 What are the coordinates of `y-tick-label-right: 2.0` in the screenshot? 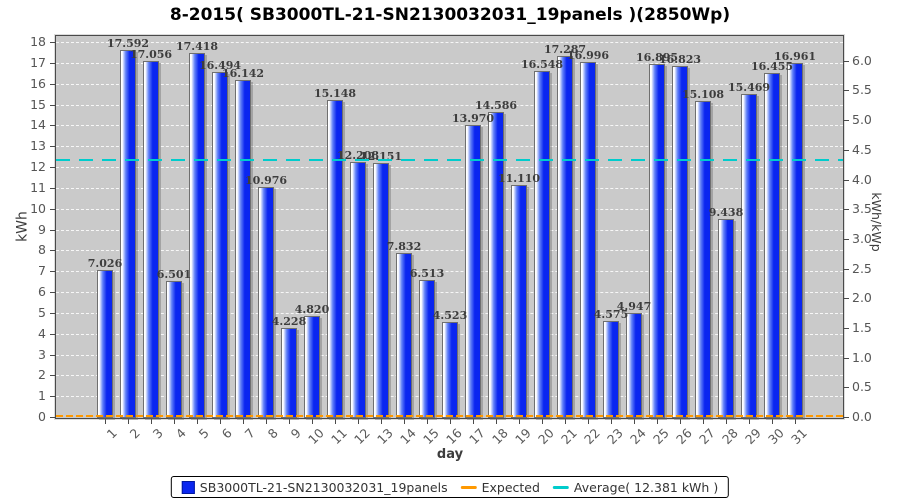 It's located at (862, 298).